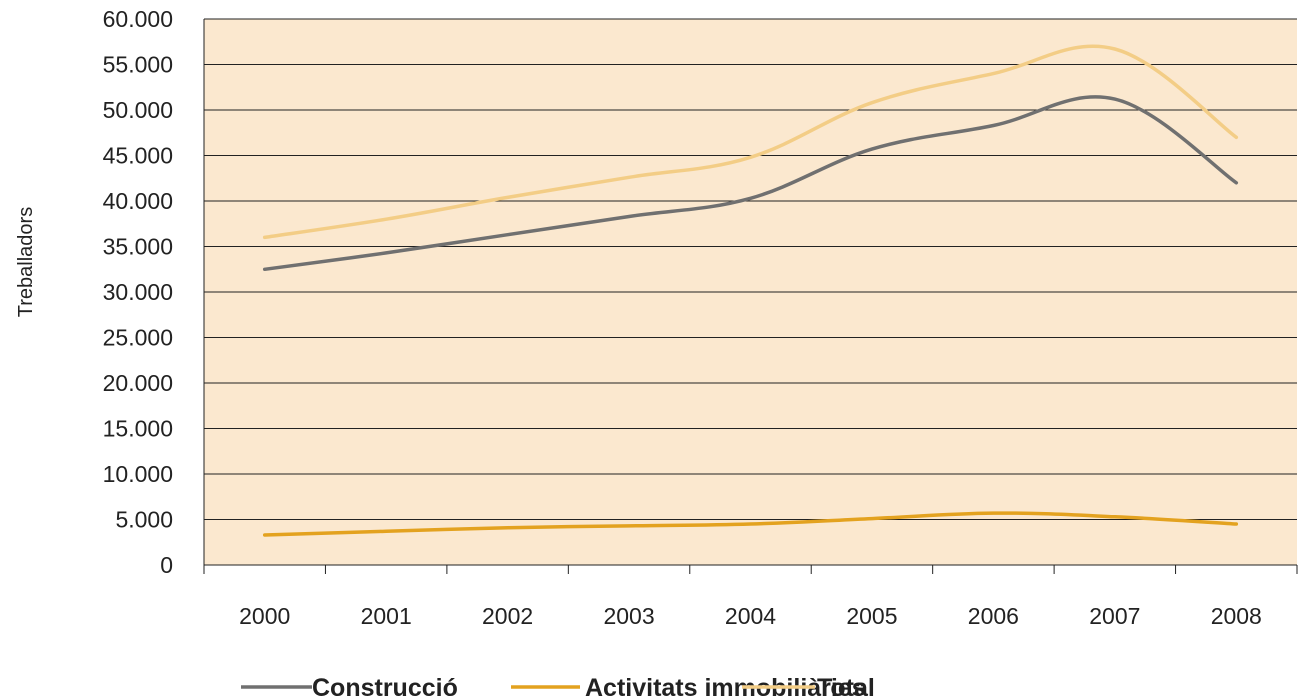  What do you see at coordinates (166, 565) in the screenshot?
I see `y-tick-label: 0` at bounding box center [166, 565].